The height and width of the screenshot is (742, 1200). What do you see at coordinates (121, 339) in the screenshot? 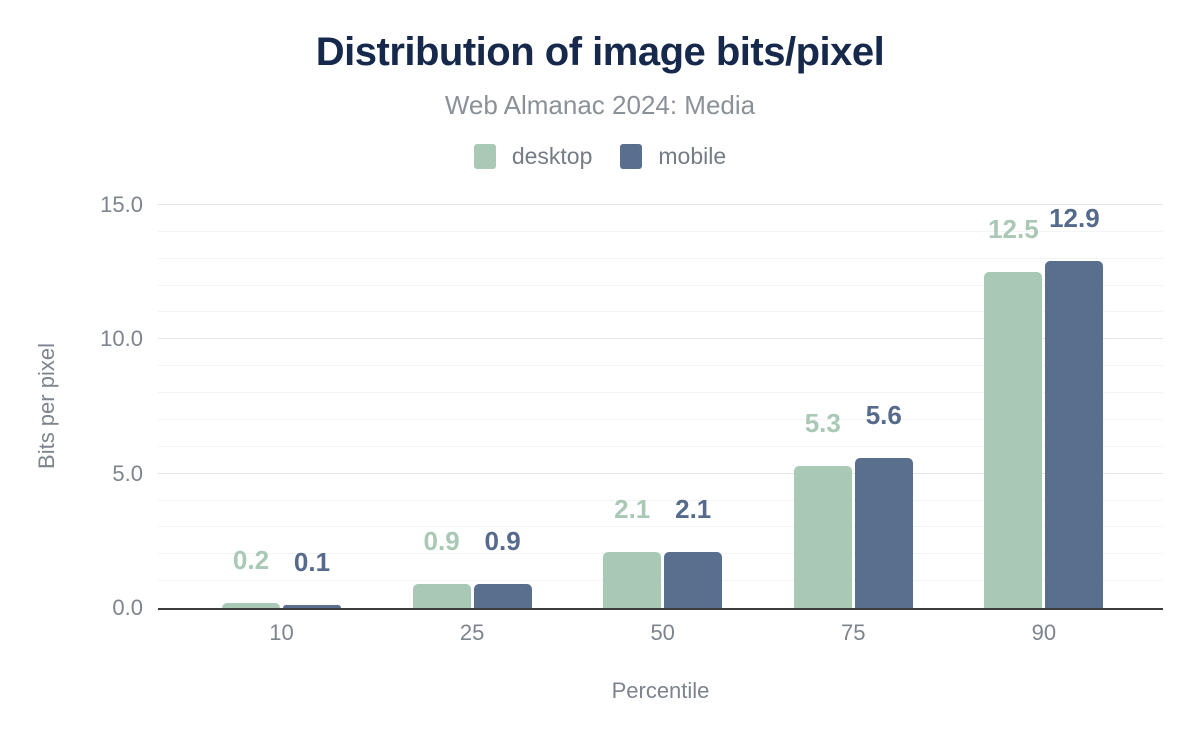
I see `y-tick-10: 10.0` at bounding box center [121, 339].